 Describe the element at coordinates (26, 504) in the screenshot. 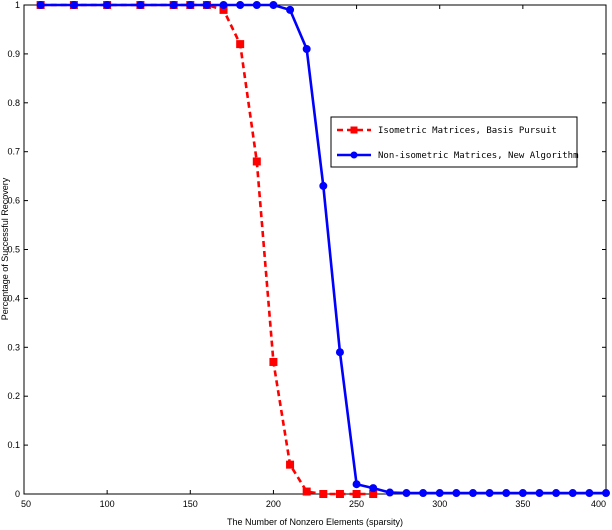

I see `x-tick-label: 50` at that location.